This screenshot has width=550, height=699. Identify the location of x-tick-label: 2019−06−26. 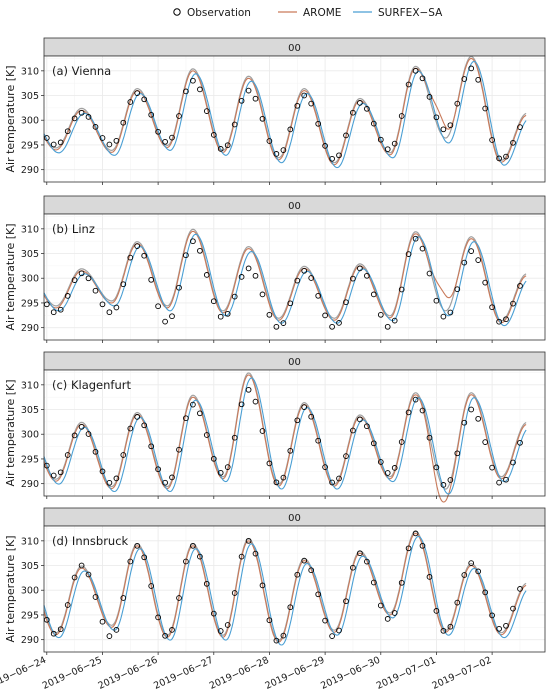
(127, 673).